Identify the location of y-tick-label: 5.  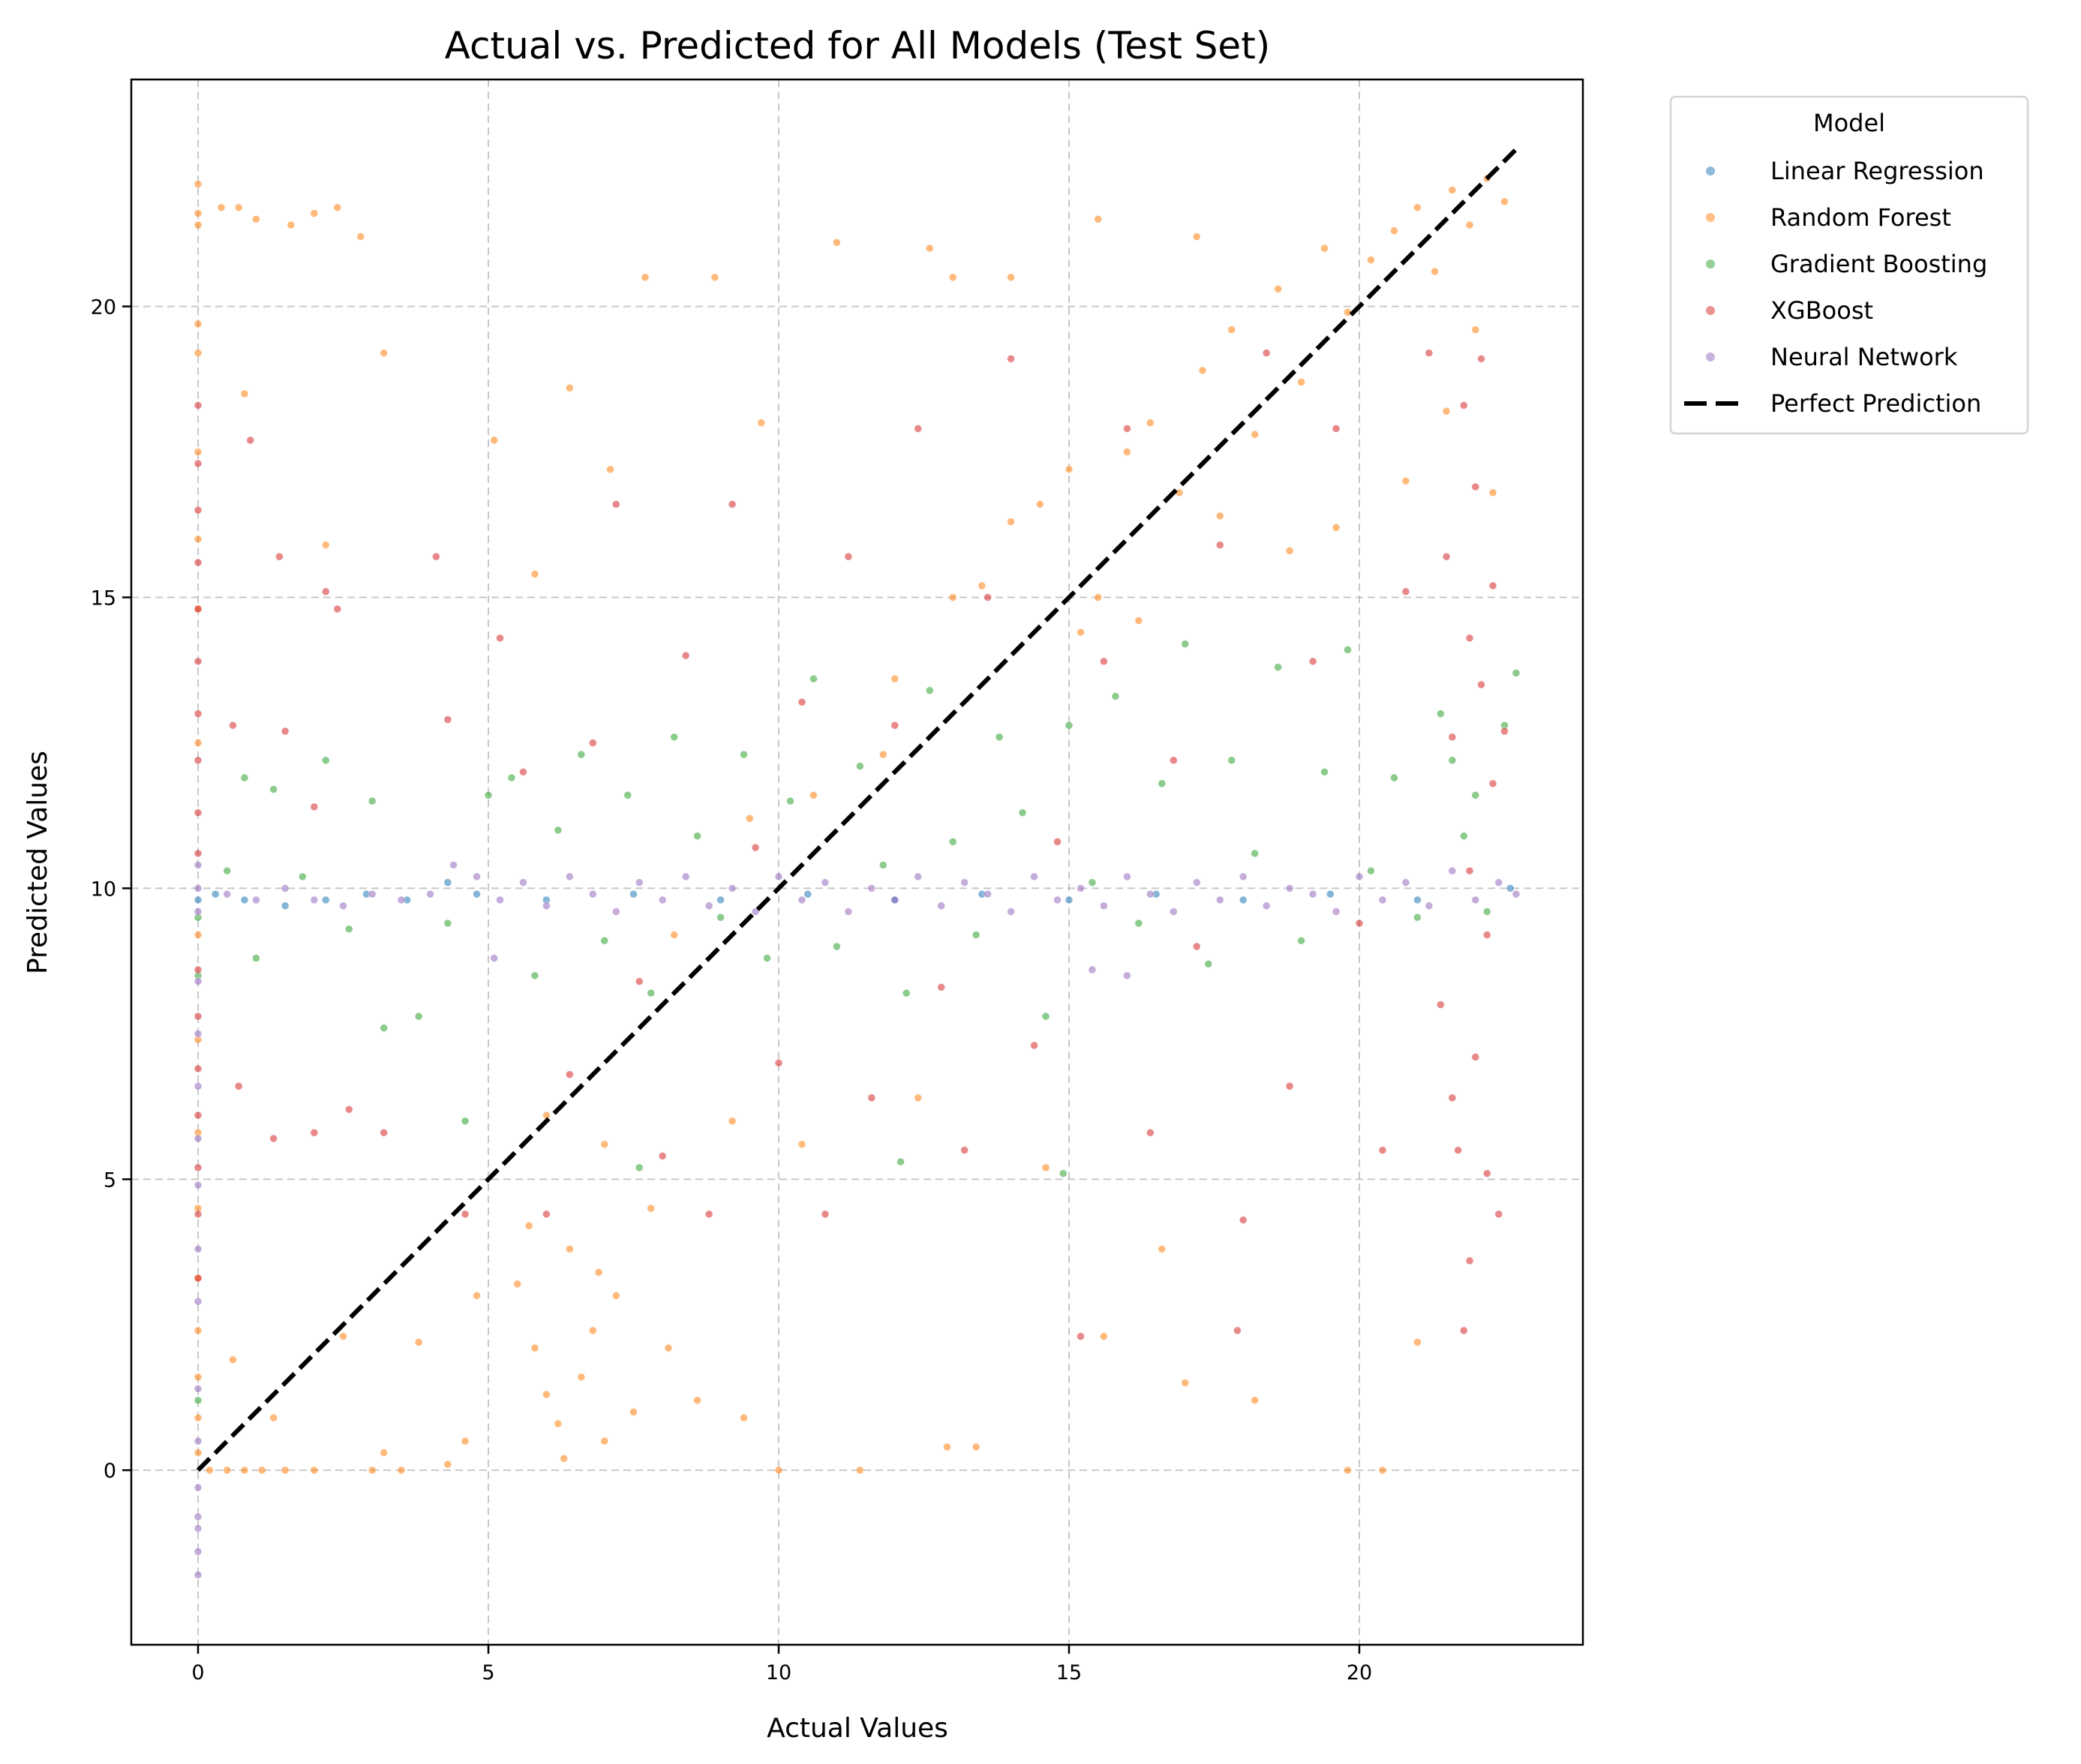
(110, 1180).